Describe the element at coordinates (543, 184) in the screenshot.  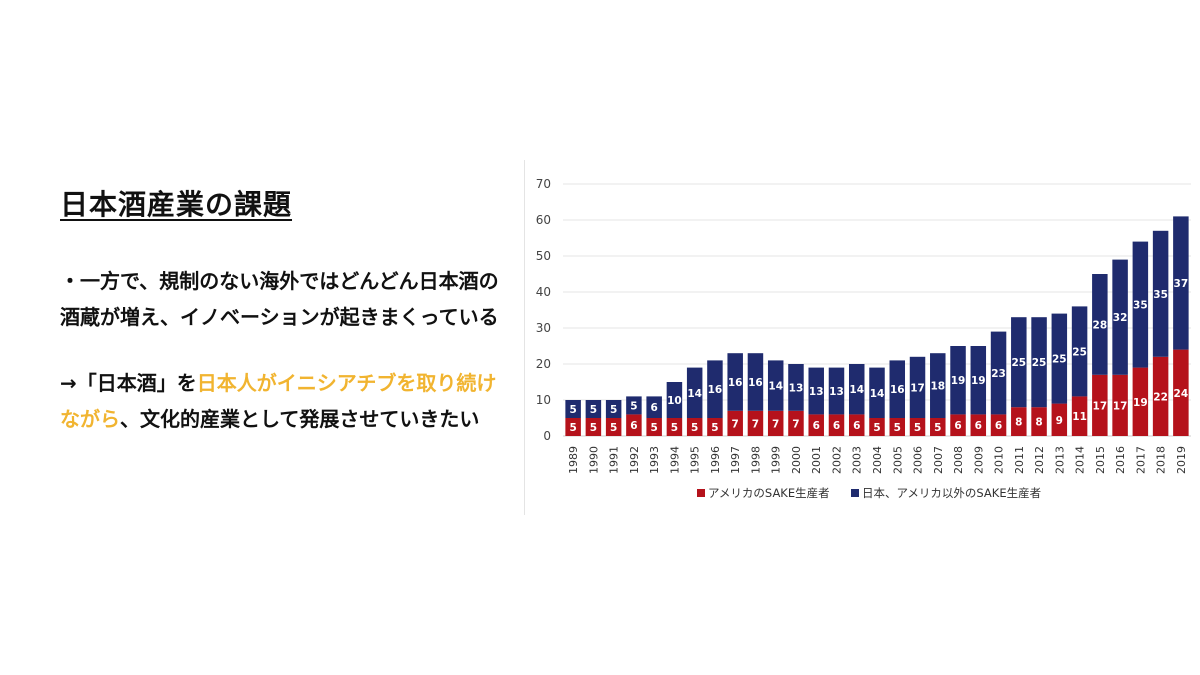
I see `y-tick-label: 70` at that location.